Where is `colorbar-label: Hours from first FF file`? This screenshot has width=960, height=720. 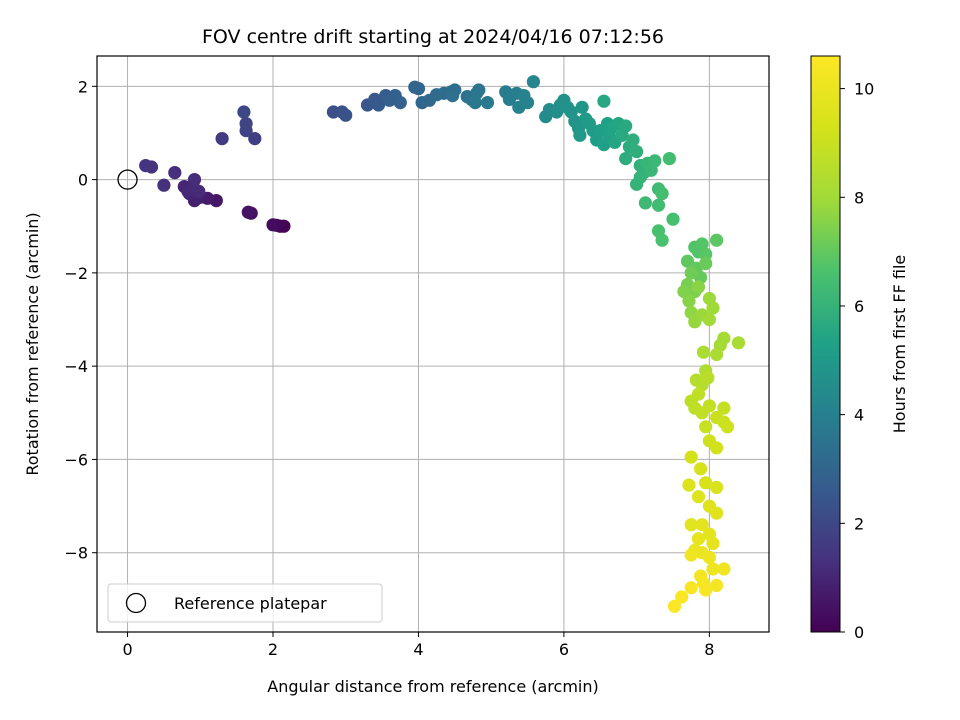
colorbar-label: Hours from first FF file is located at coordinates (899, 344).